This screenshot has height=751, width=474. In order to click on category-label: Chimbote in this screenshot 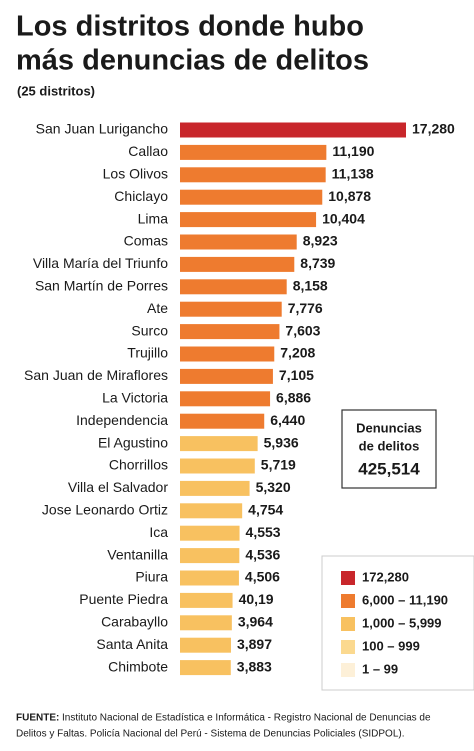, I will do `click(138, 666)`.